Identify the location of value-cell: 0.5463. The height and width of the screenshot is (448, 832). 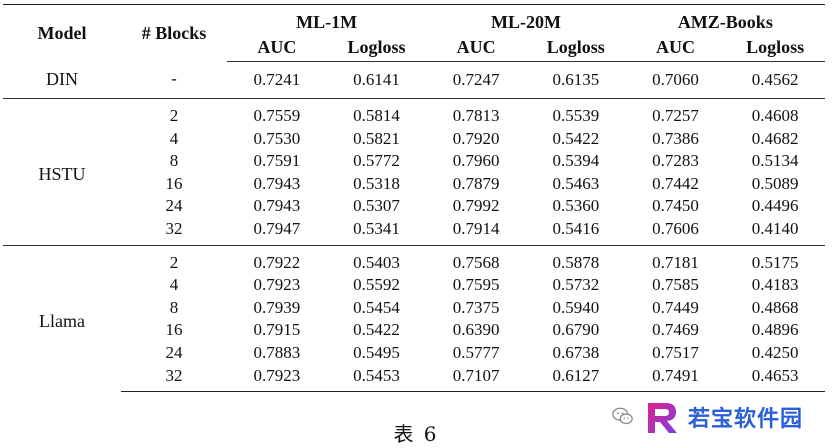
(576, 183).